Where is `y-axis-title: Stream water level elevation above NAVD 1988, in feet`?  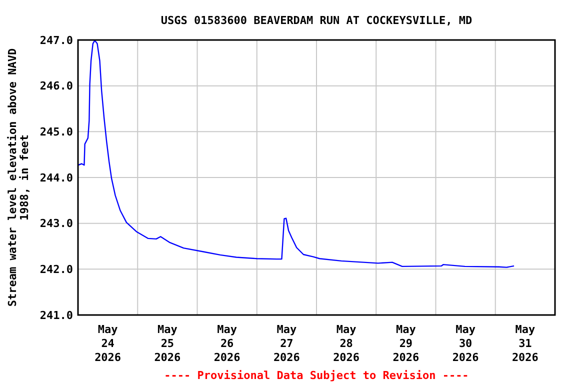
y-axis-title: Stream water level elevation above NAVD 1988, in feet is located at coordinates (18, 177).